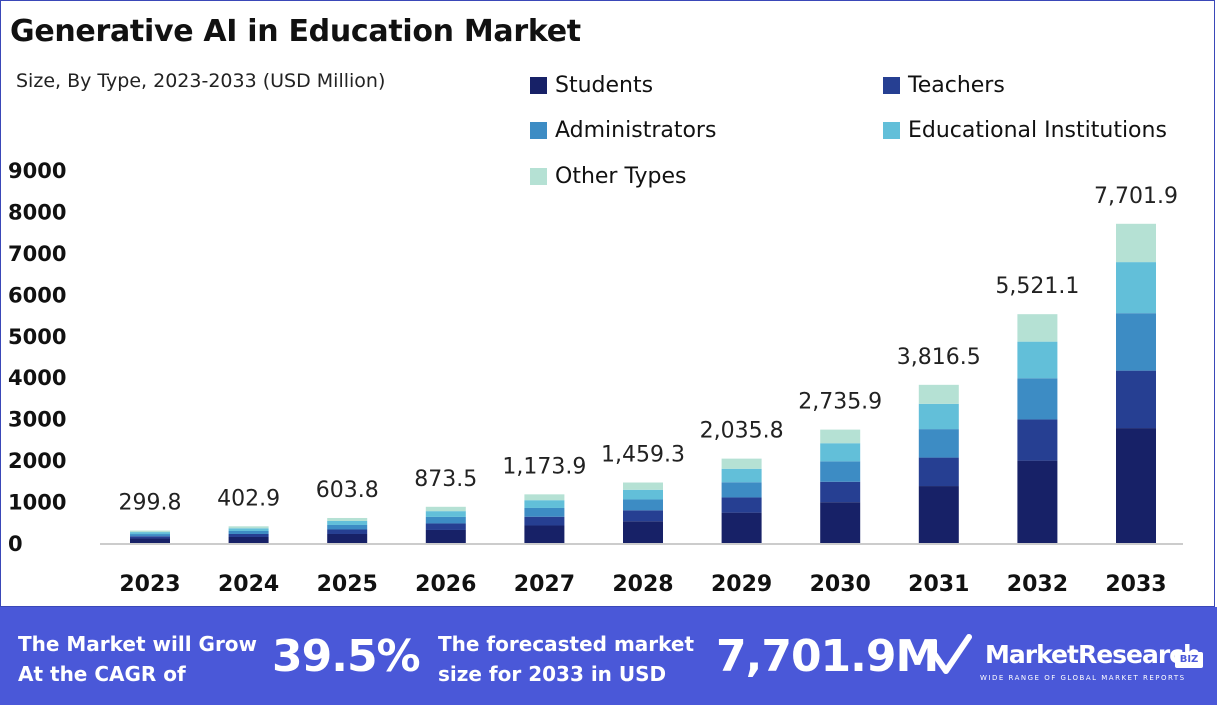 Image resolution: width=1217 pixels, height=705 pixels. Describe the element at coordinates (295, 31) in the screenshot. I see `chart-title: Generative AI in Education Market` at that location.